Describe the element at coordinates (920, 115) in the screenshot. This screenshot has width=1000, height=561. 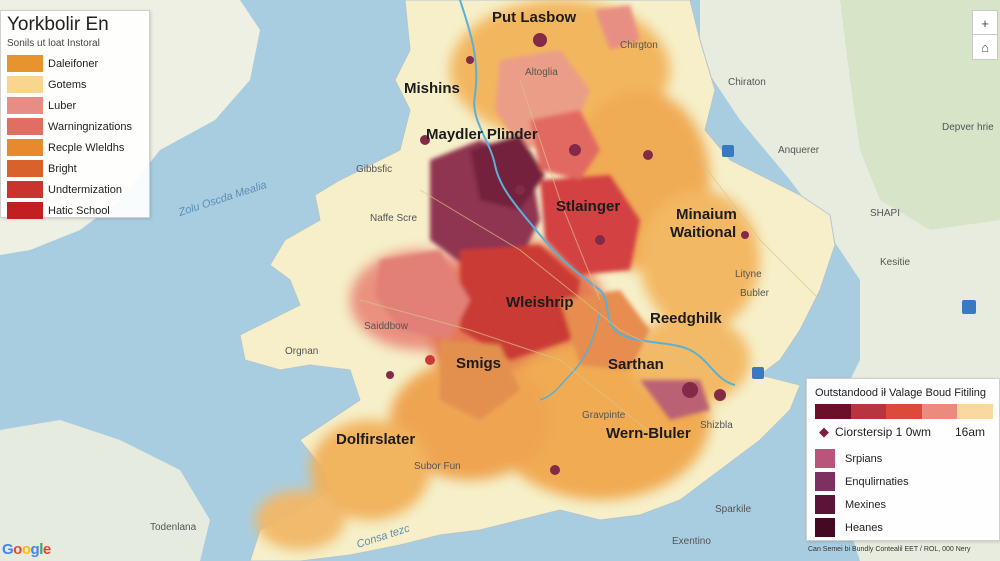
I see `land-east-belt` at that location.